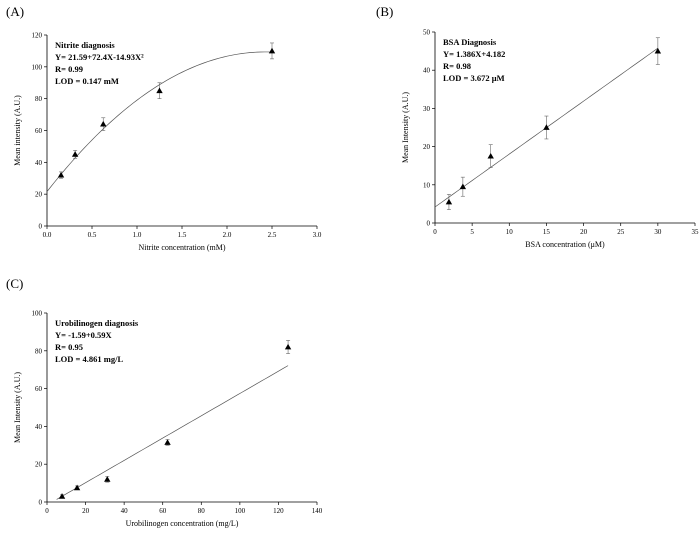 This screenshot has width=700, height=538. I want to click on annotation-line: Urobilinogen diagnosis, so click(97, 323).